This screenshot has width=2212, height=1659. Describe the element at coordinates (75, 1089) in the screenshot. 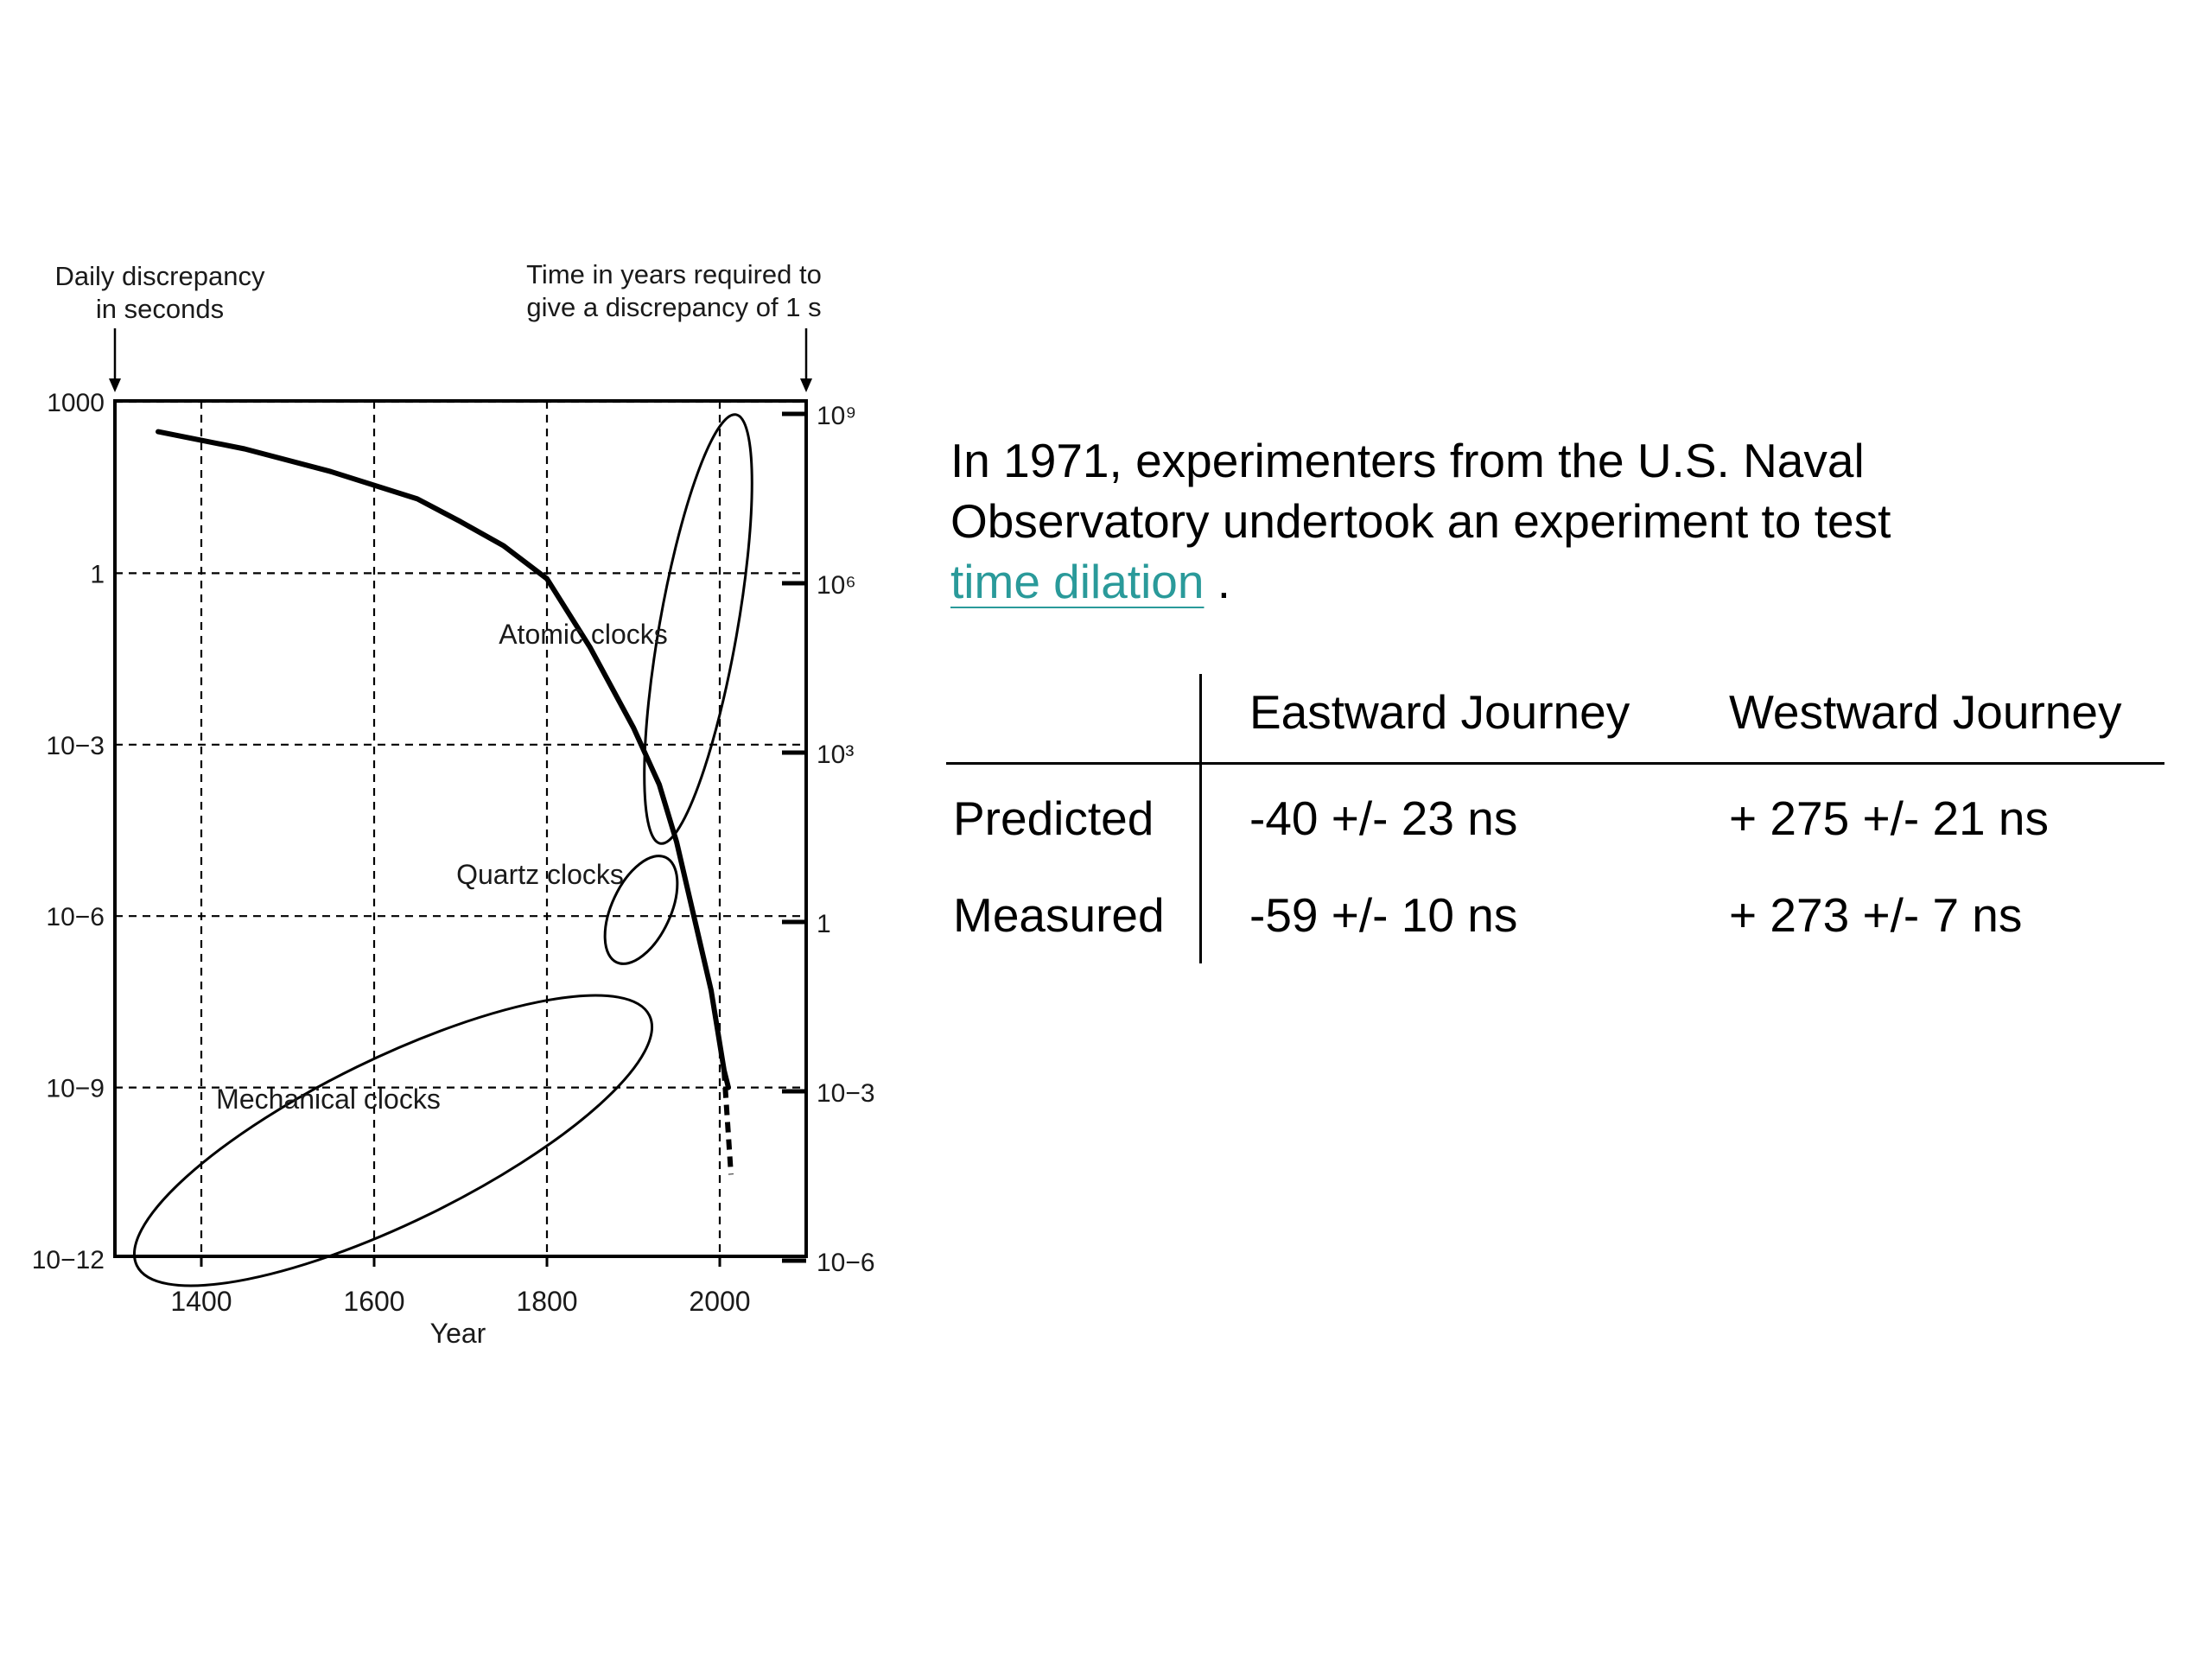

I see `left-tick-label: 10−9` at that location.